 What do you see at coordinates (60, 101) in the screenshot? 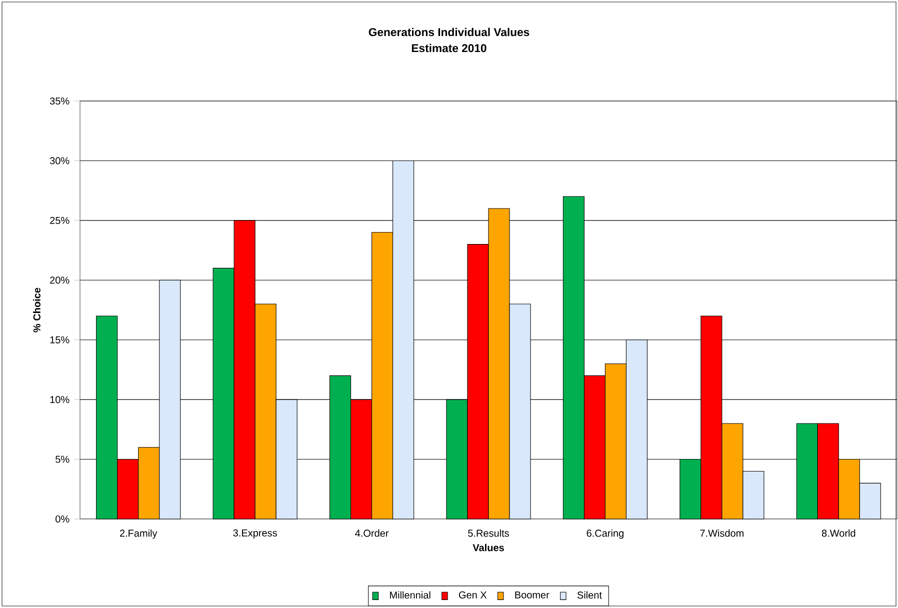
I see `y-tick-label: 35%` at bounding box center [60, 101].